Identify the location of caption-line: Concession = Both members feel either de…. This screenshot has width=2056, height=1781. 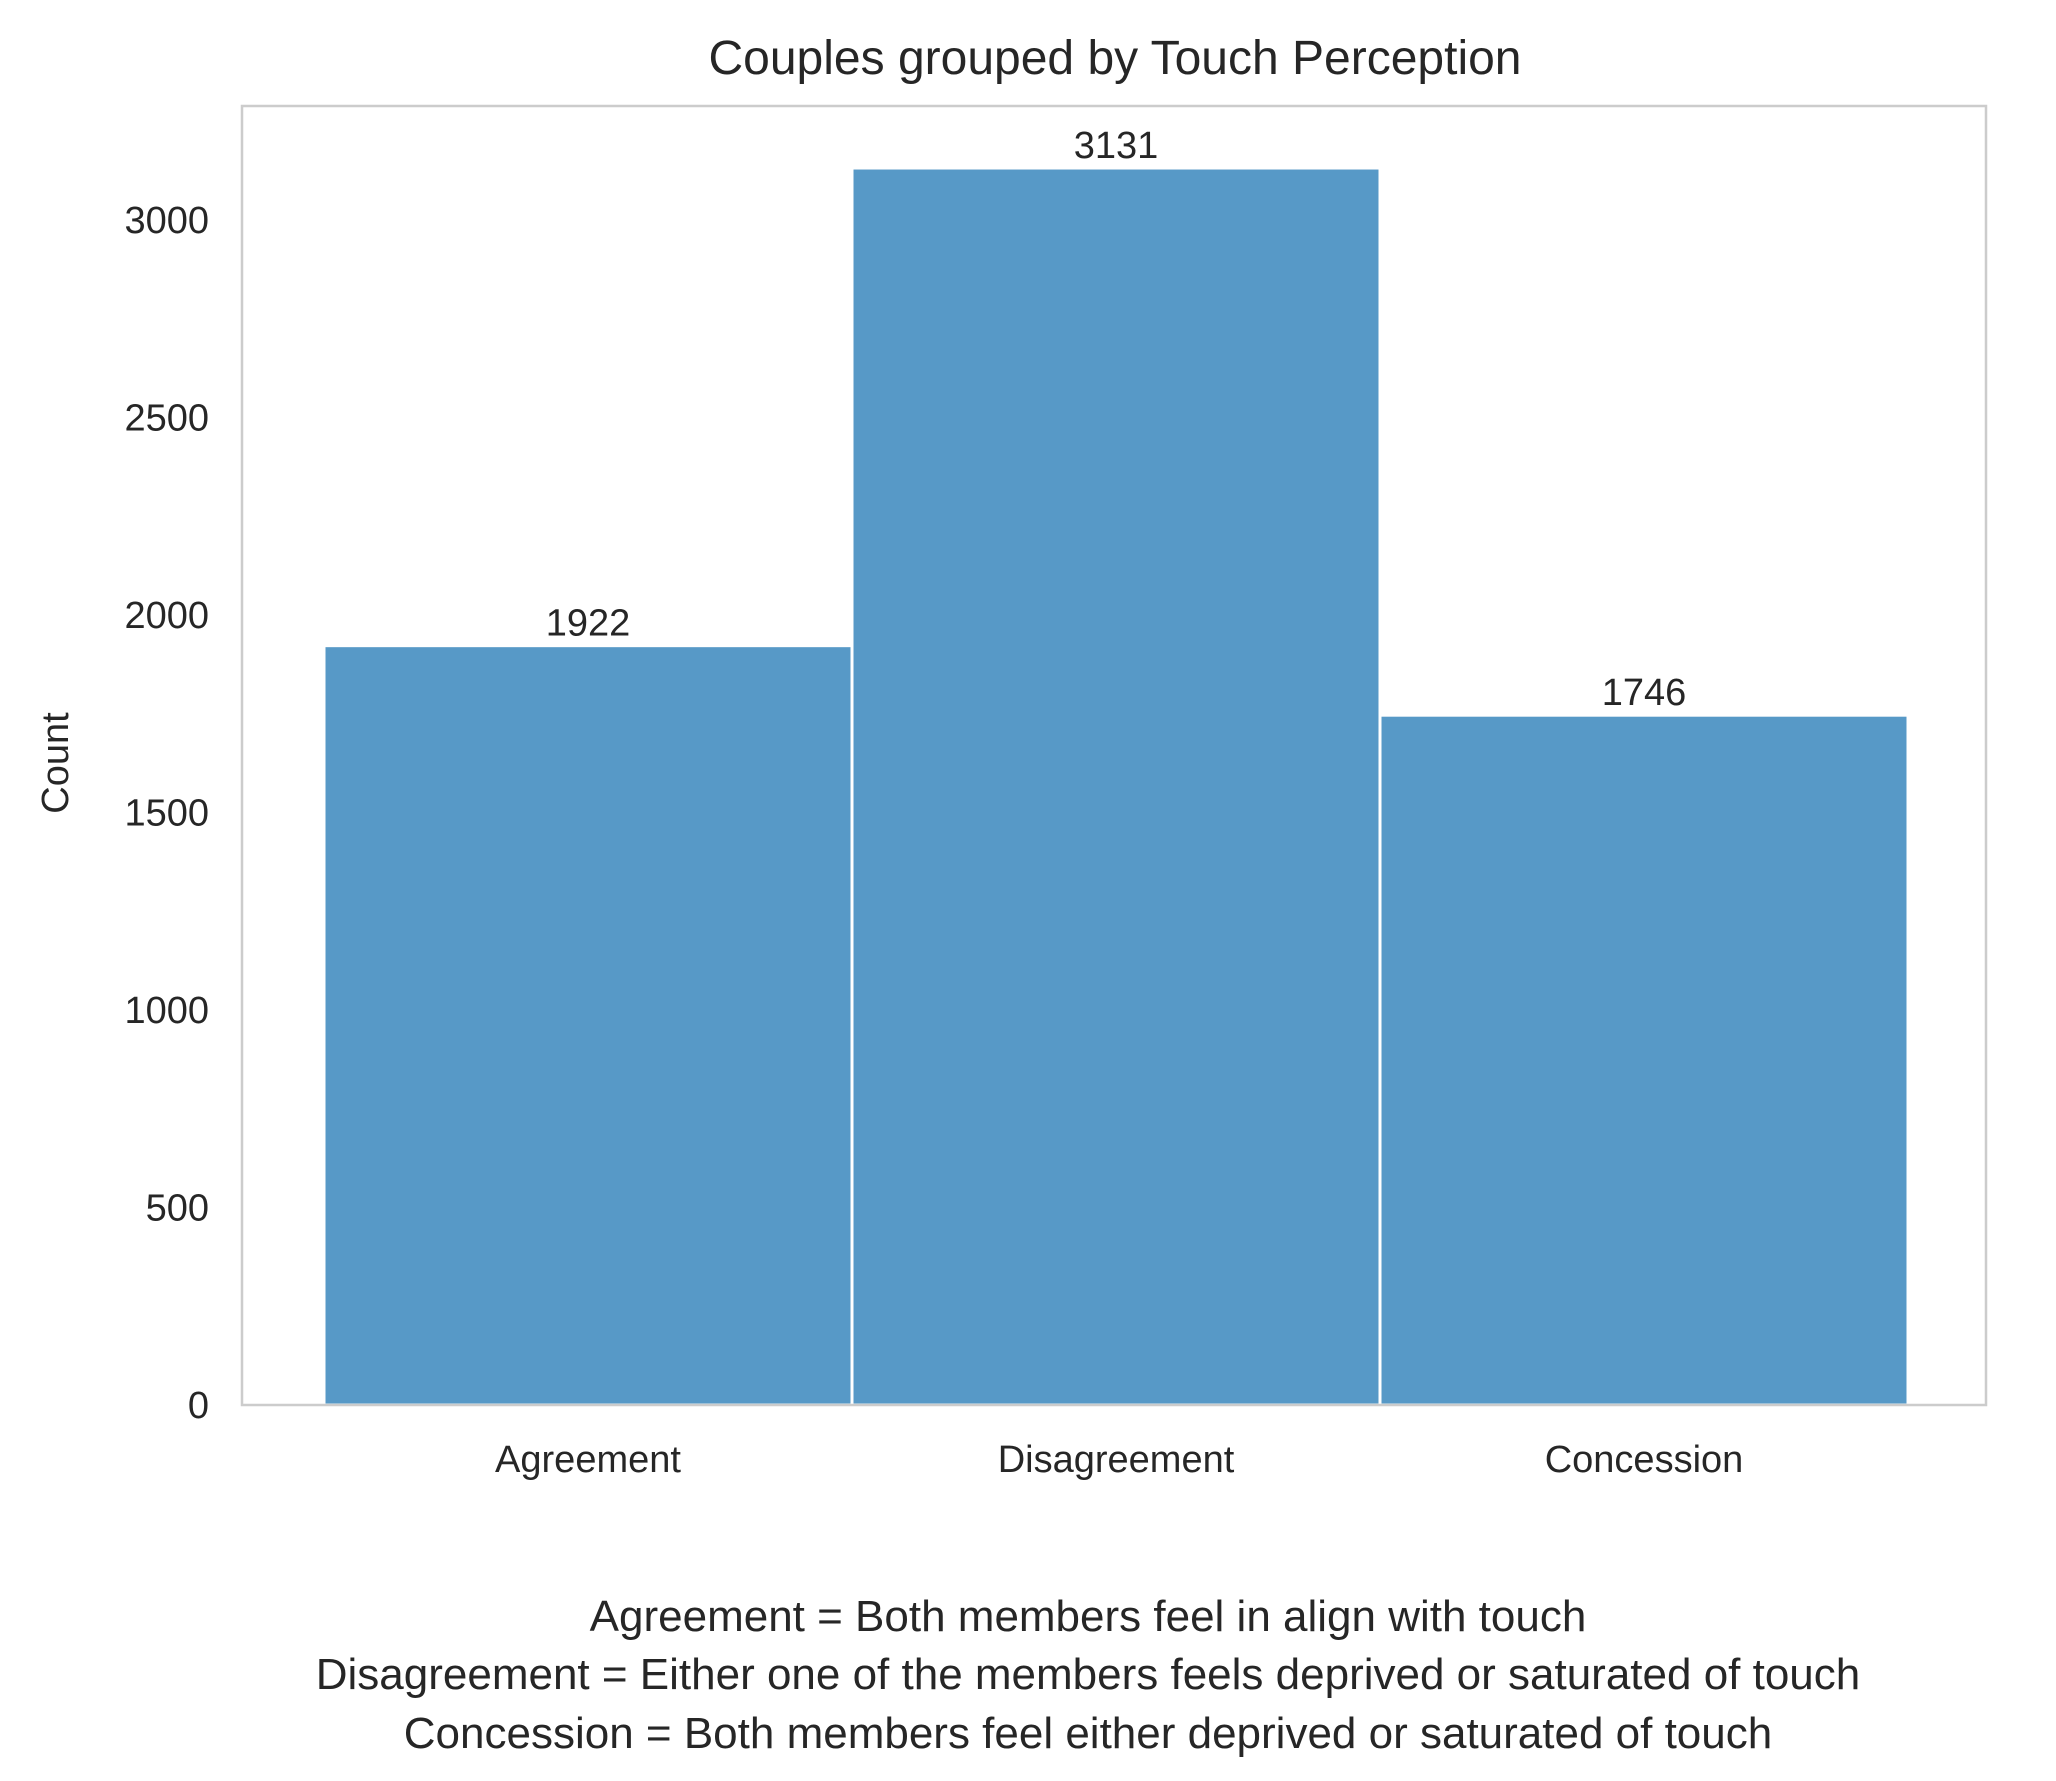
(1088, 1733).